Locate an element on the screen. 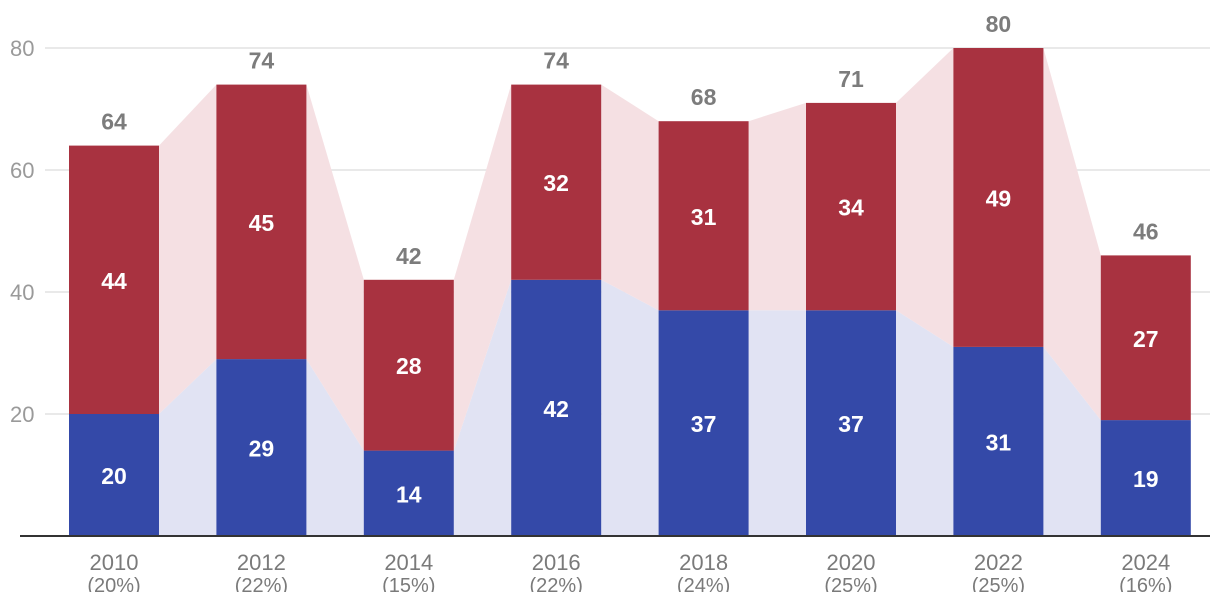  data-label-series-2: 34 is located at coordinates (851, 208).